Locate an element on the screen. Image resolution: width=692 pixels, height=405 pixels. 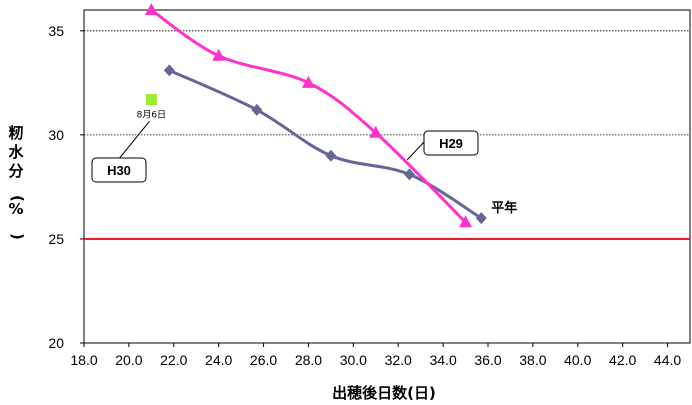
y-tick-label: 20 is located at coordinates (56, 343).